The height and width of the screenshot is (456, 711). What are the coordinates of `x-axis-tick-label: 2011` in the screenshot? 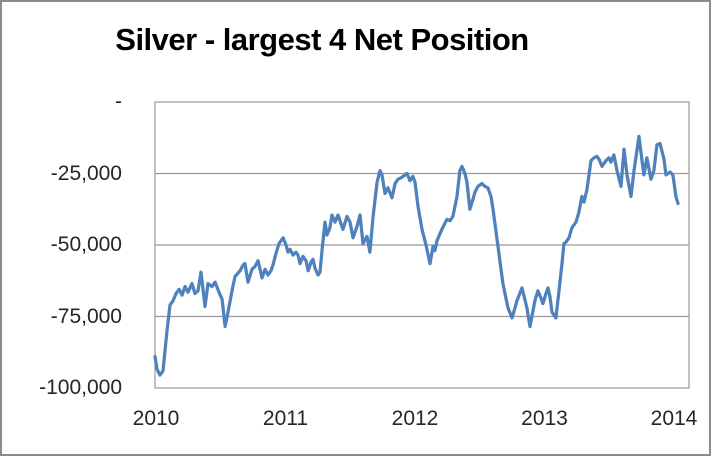 It's located at (285, 418).